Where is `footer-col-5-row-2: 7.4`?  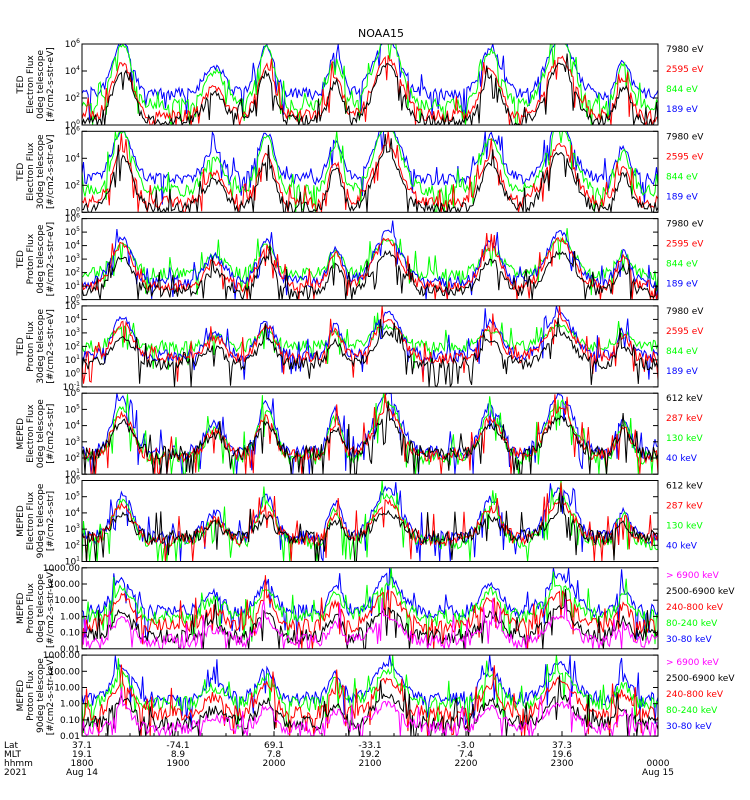
footer-col-5-row-2: 7.4 is located at coordinates (466, 755).